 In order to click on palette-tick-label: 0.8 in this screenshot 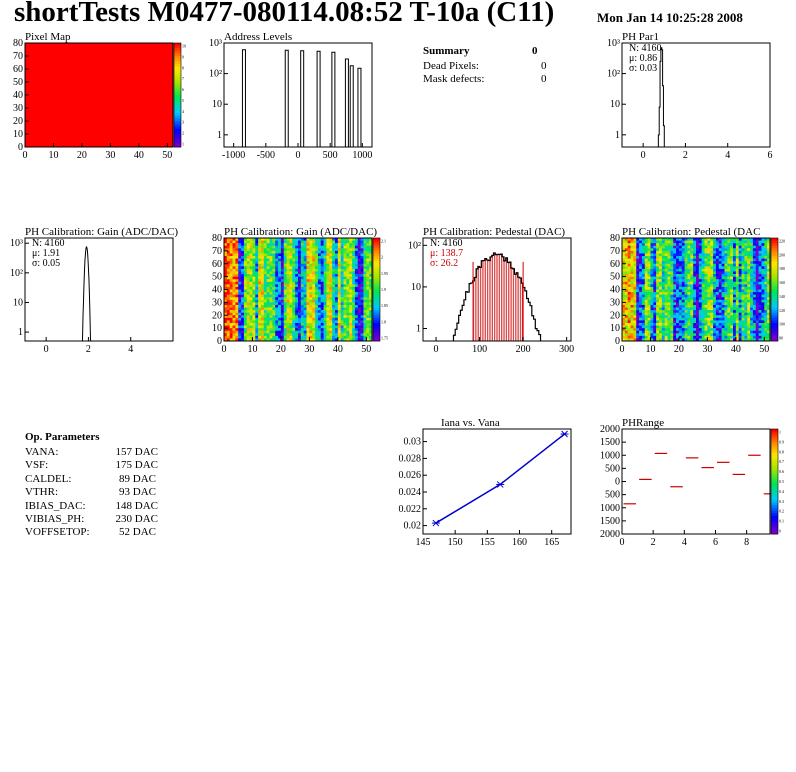, I will do `click(781, 451)`.